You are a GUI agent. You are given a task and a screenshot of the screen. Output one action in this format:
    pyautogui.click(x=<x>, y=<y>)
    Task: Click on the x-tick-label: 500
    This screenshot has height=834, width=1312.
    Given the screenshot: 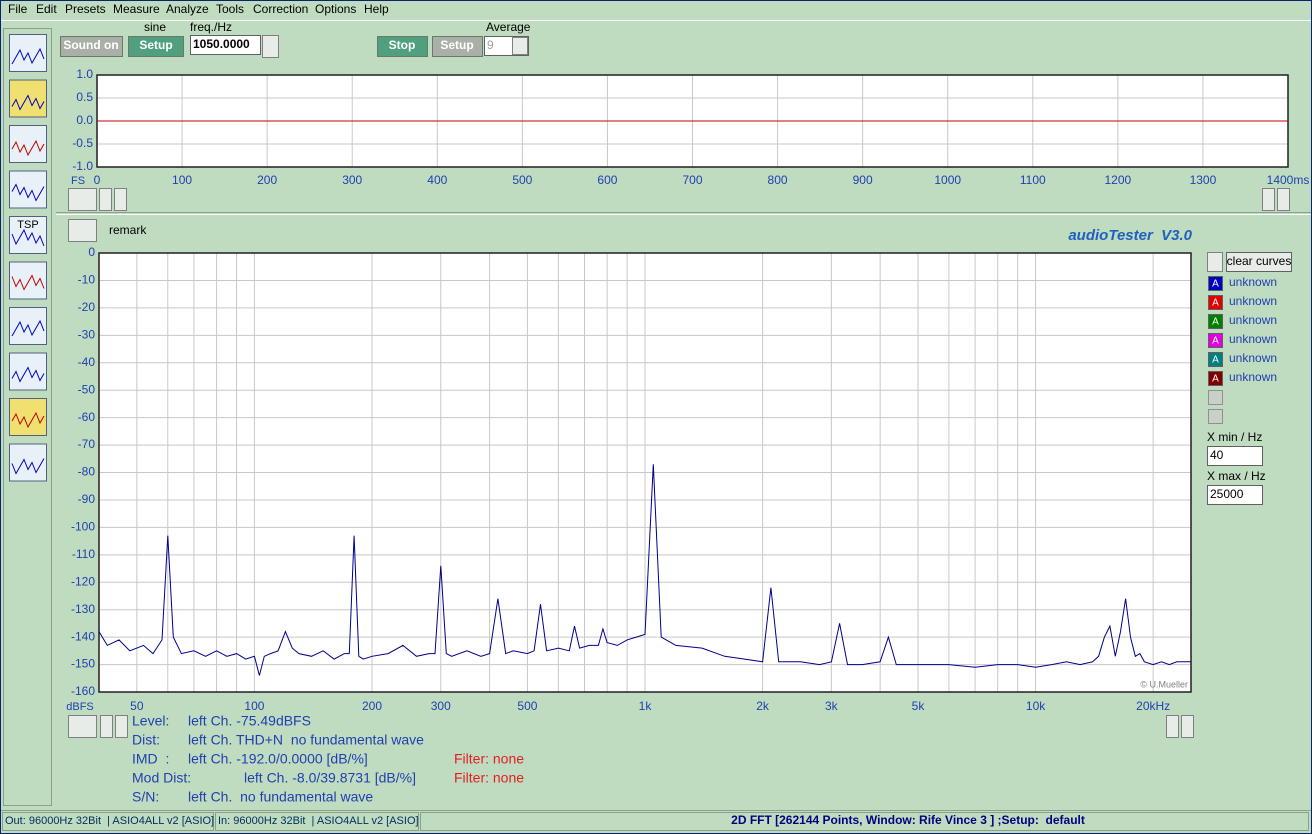 What is the action you would take?
    pyautogui.click(x=522, y=180)
    